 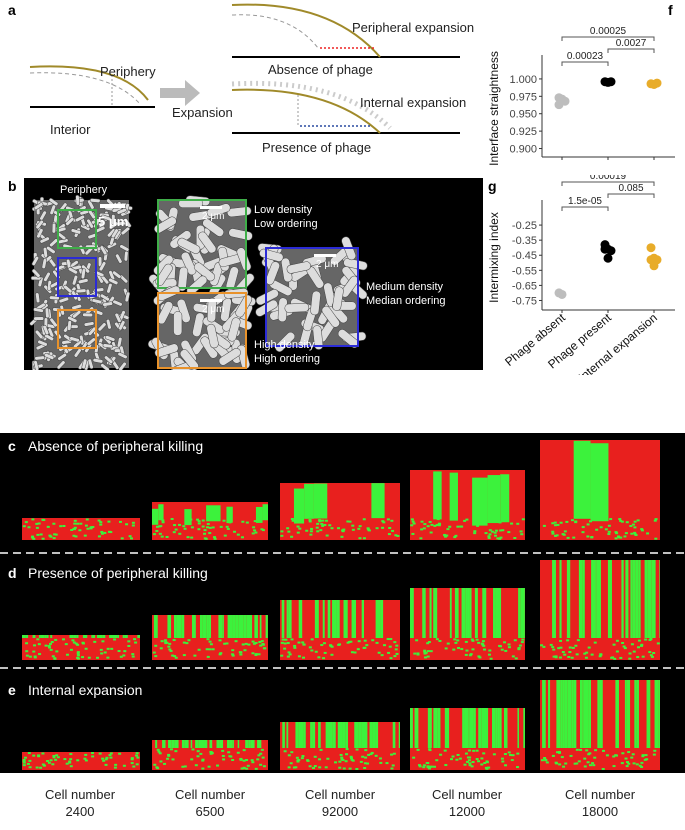 What do you see at coordinates (523, 132) in the screenshot?
I see `y-tick-label: 0.925` at bounding box center [523, 132].